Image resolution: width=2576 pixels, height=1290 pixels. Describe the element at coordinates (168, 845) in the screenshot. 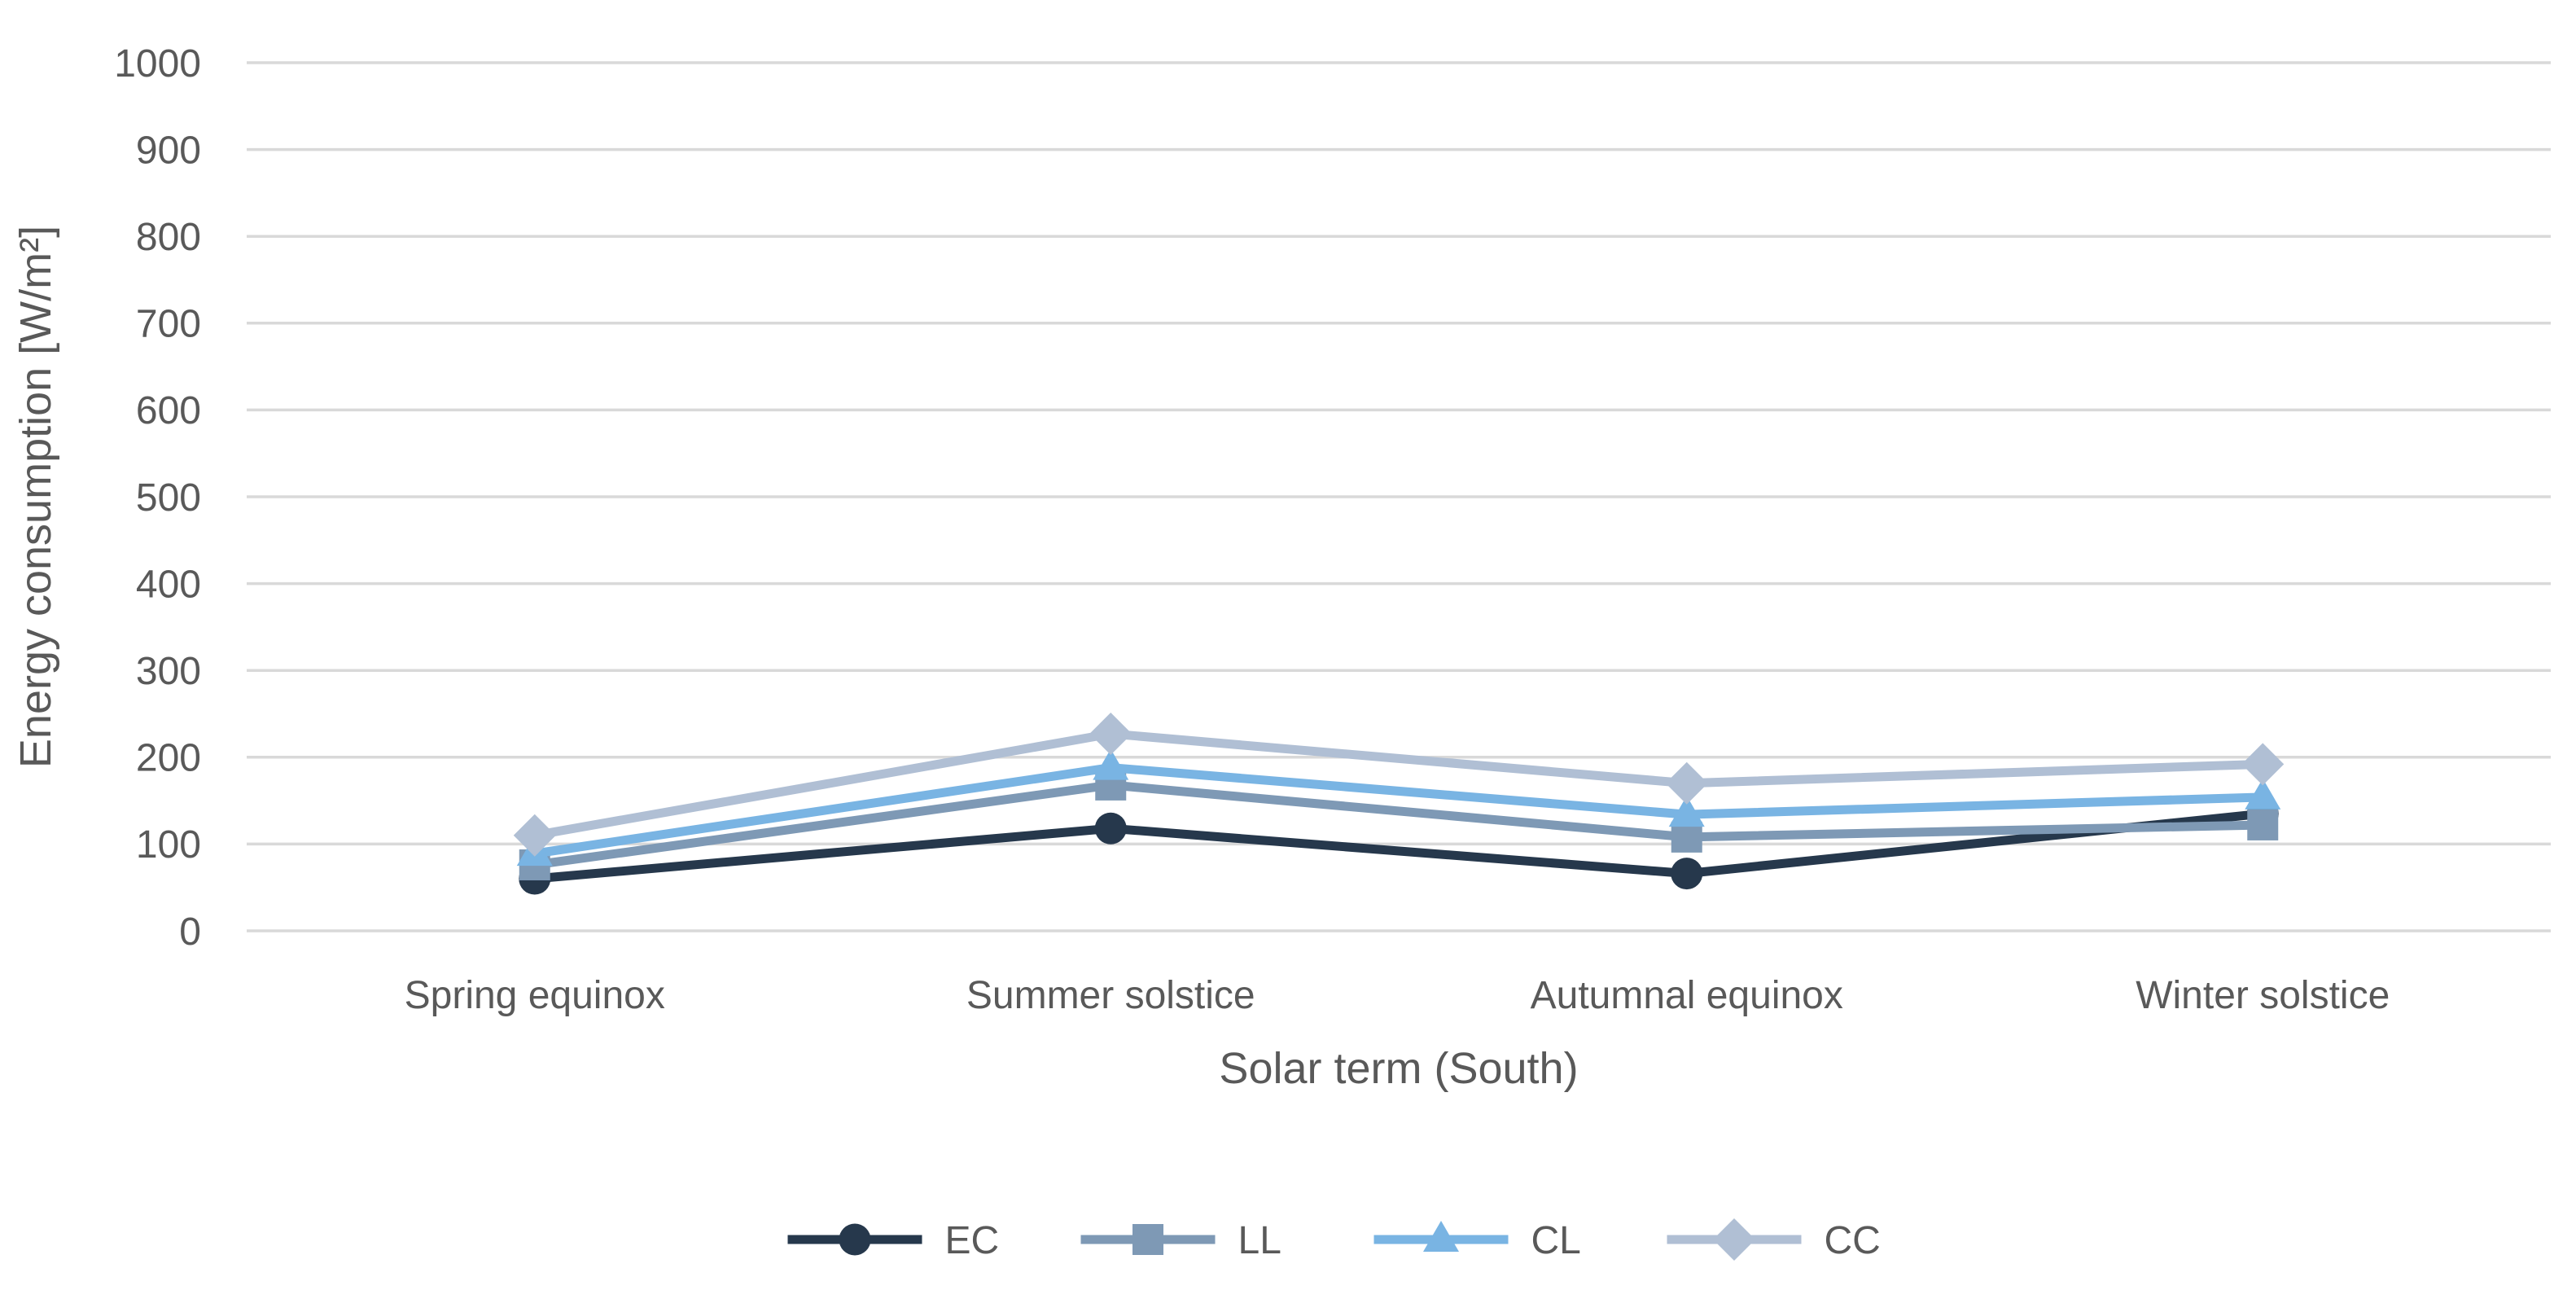

I see `y-tick-label: 100` at that location.